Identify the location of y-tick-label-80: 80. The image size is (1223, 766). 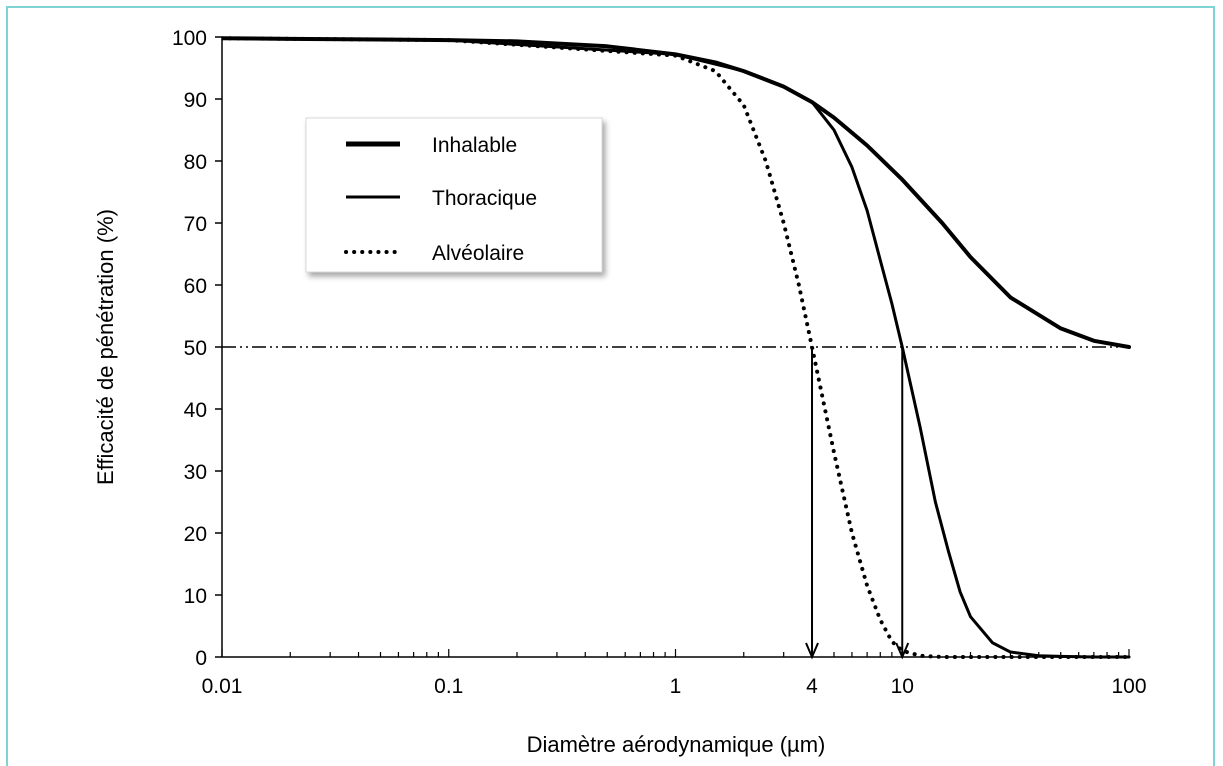
(195, 162).